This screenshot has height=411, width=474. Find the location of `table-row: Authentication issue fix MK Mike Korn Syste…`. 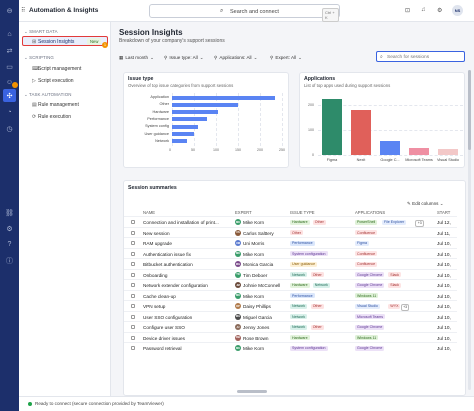

table-row: Authentication issue fix MK Mike Korn Syste… is located at coordinates (290, 253).